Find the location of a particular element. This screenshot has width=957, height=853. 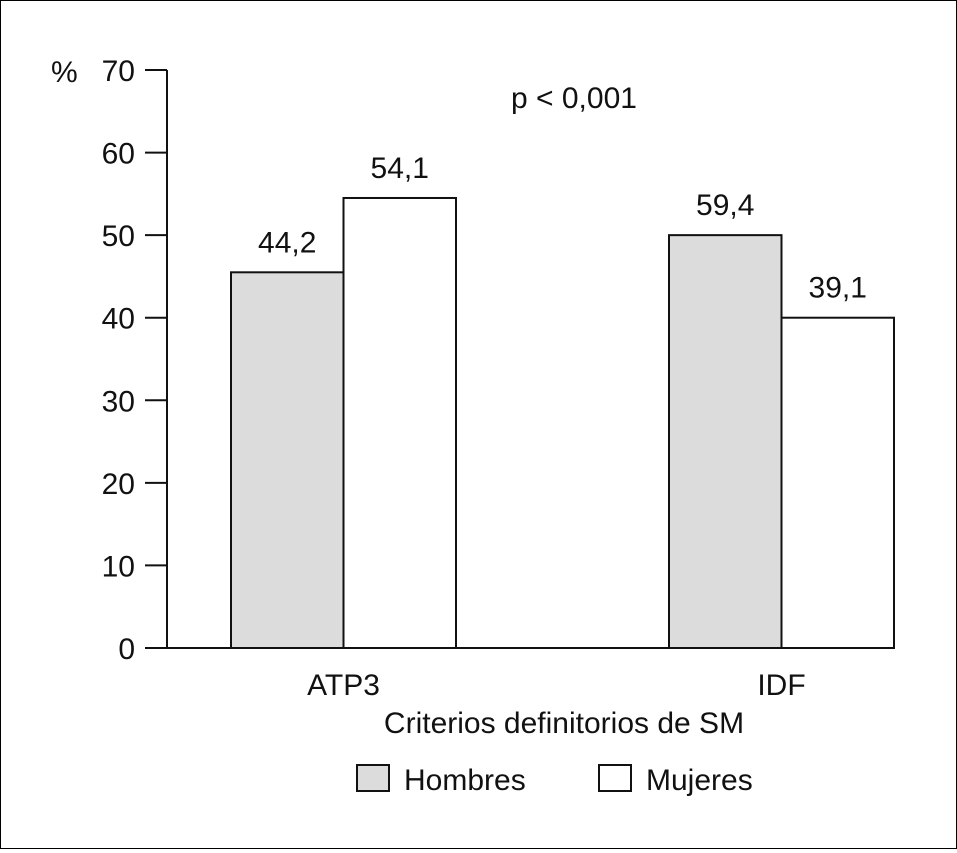

y-tick-label: 60 is located at coordinates (118, 154).